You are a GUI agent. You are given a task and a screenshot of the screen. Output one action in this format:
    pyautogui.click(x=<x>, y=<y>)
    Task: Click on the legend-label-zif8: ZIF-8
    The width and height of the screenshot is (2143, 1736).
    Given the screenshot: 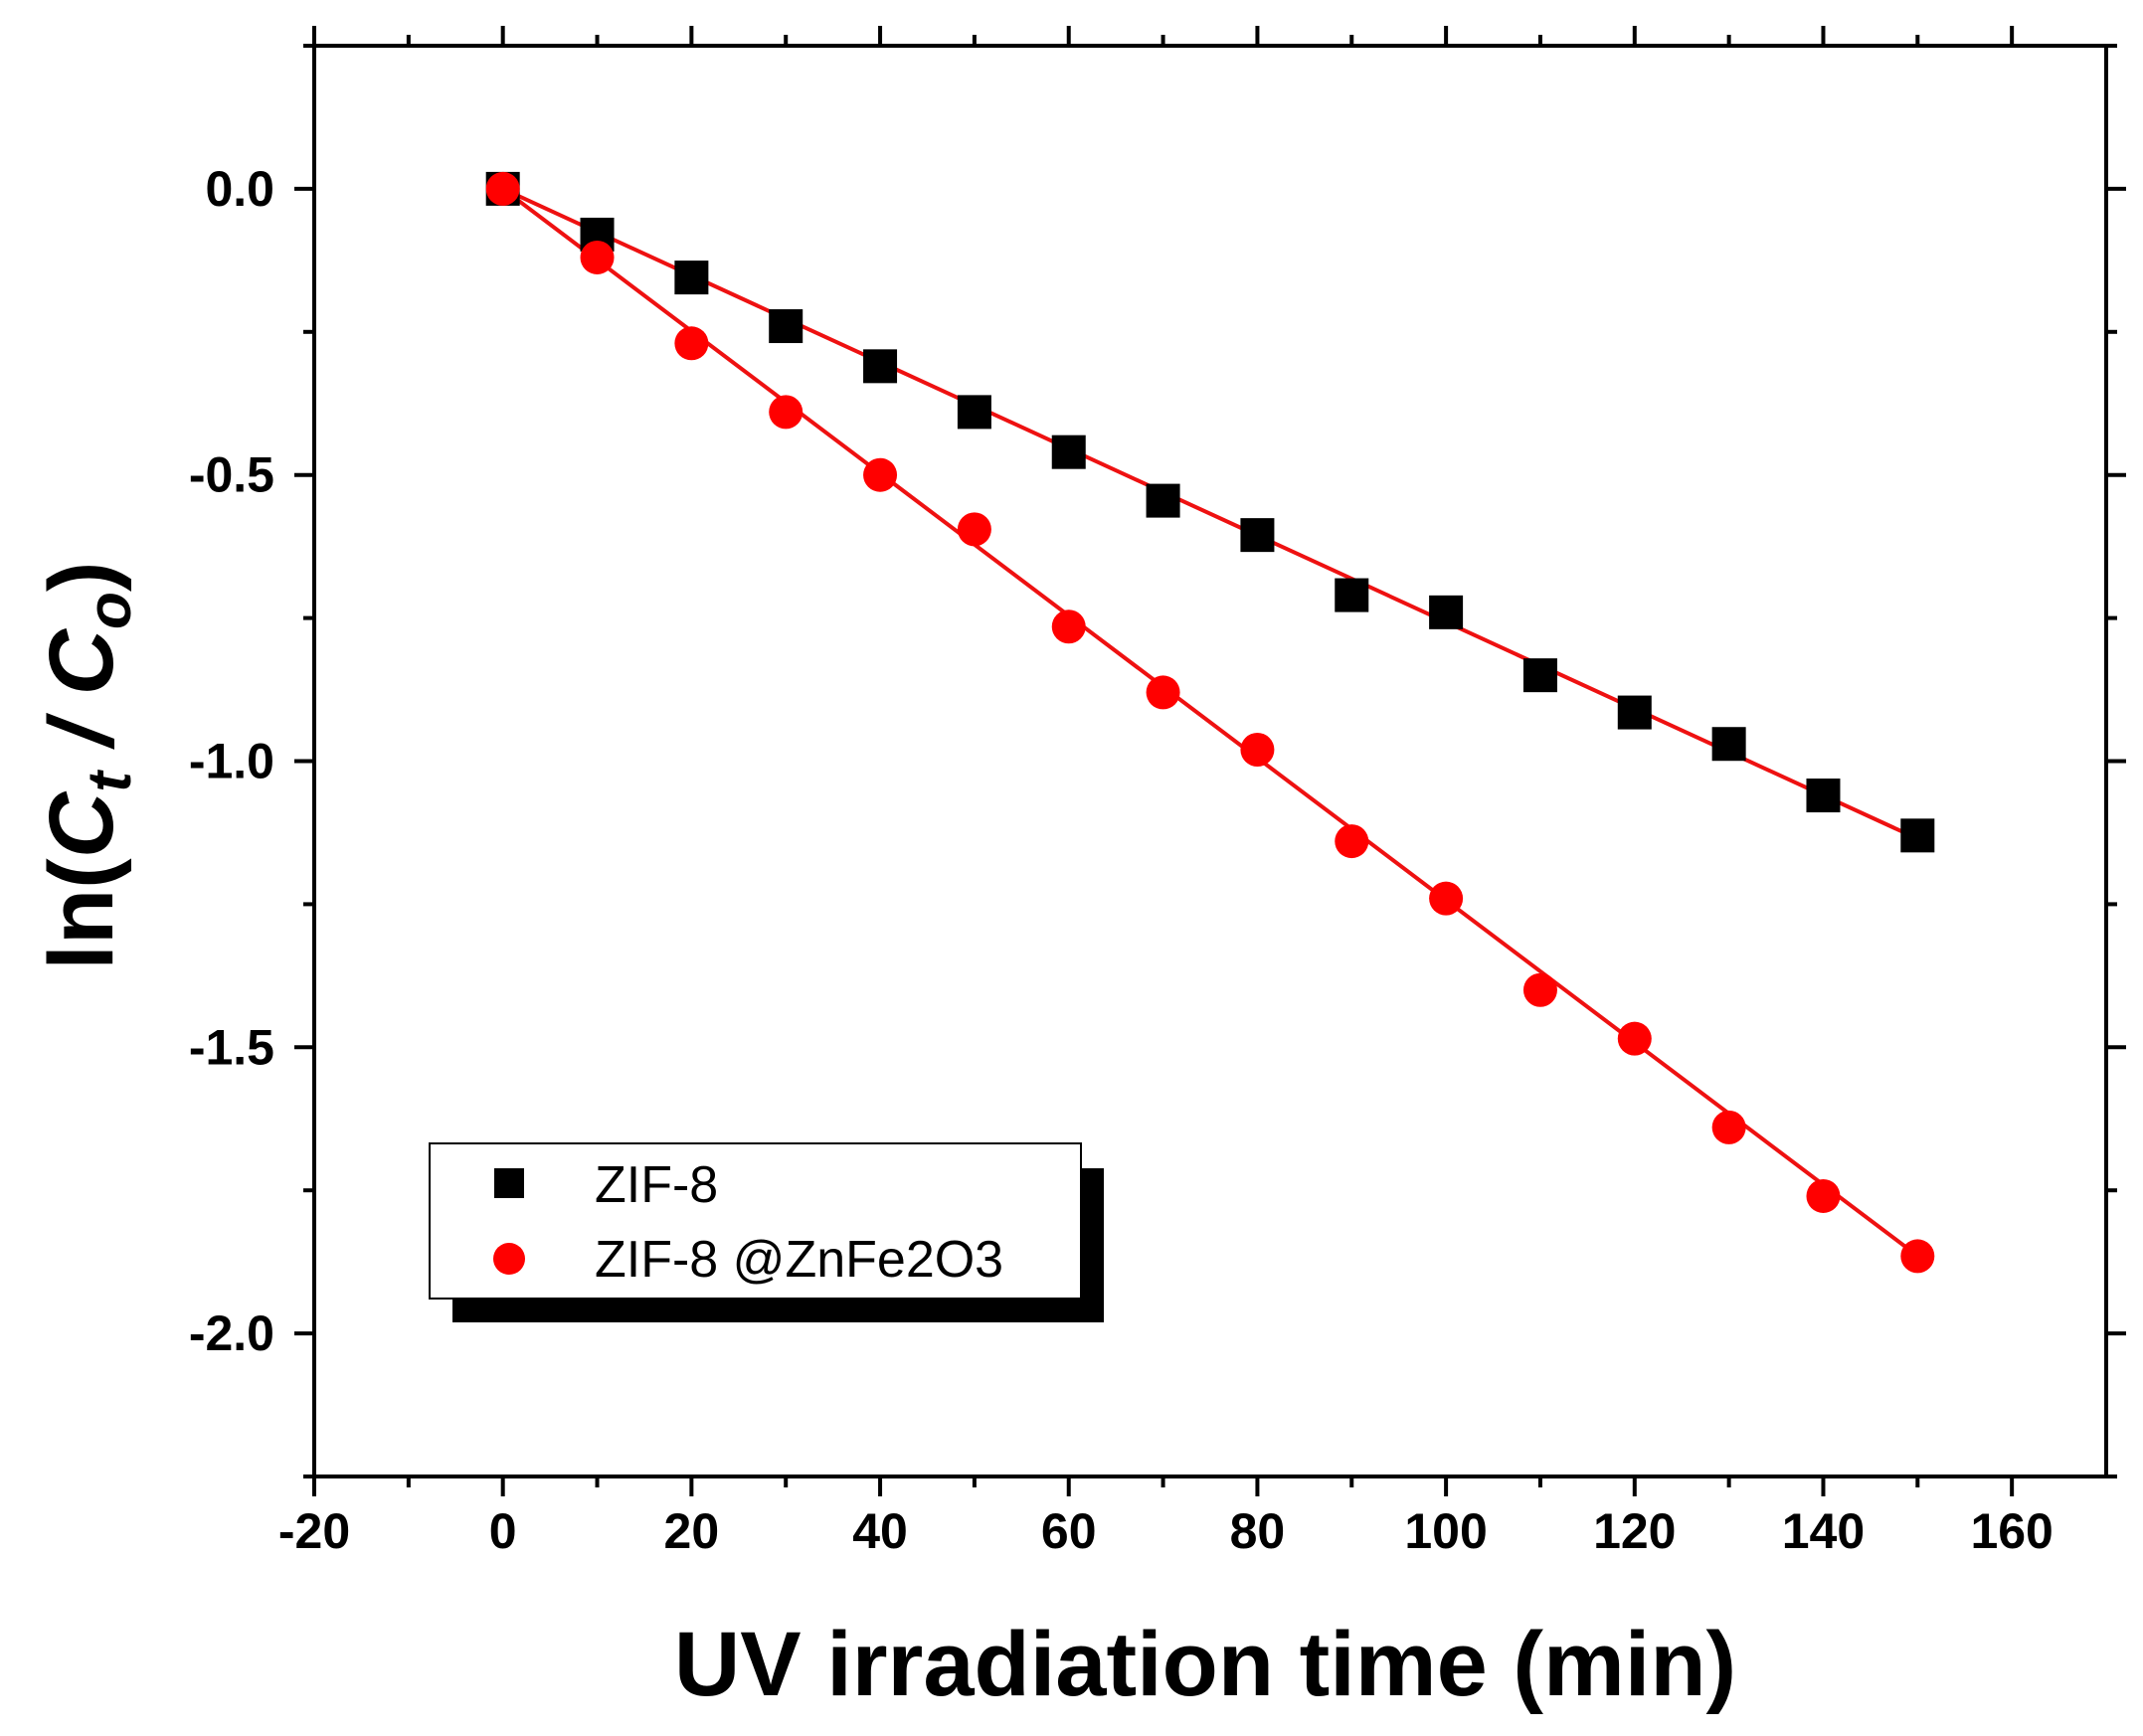 What is the action you would take?
    pyautogui.click(x=656, y=1185)
    